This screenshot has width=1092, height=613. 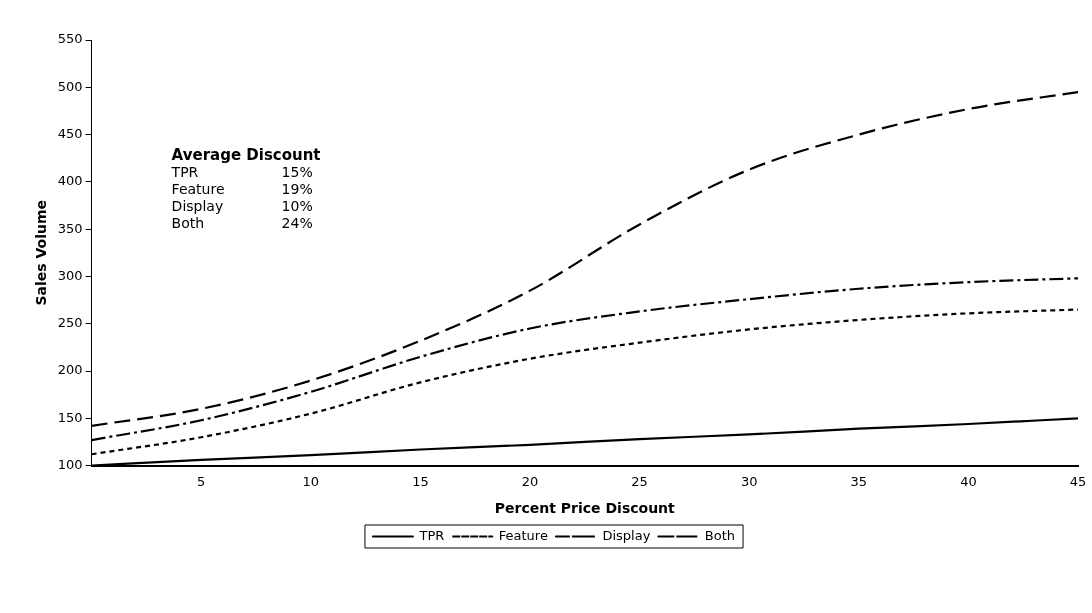 What do you see at coordinates (70, 133) in the screenshot?
I see `y-tick-label: 450` at bounding box center [70, 133].